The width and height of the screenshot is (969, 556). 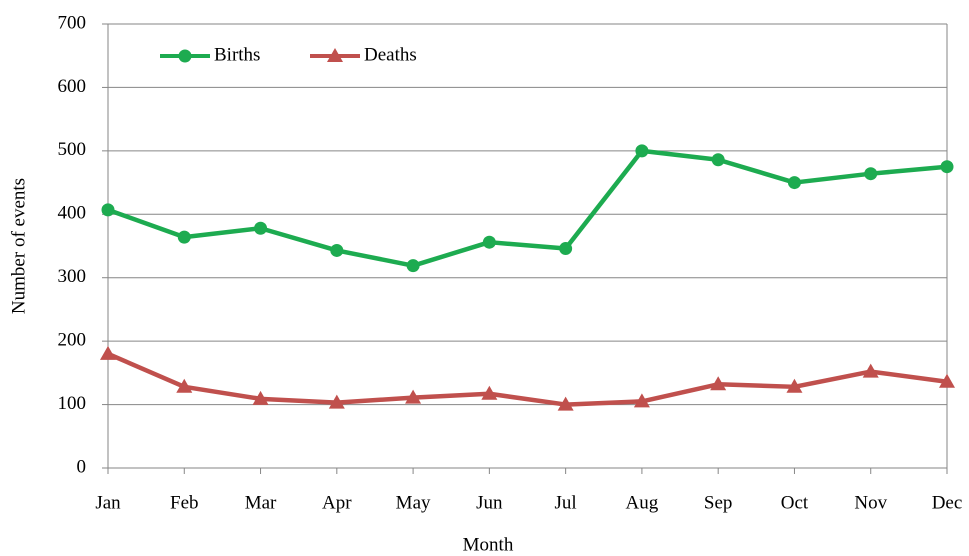 I want to click on x-tick-label: Jun, so click(x=489, y=502).